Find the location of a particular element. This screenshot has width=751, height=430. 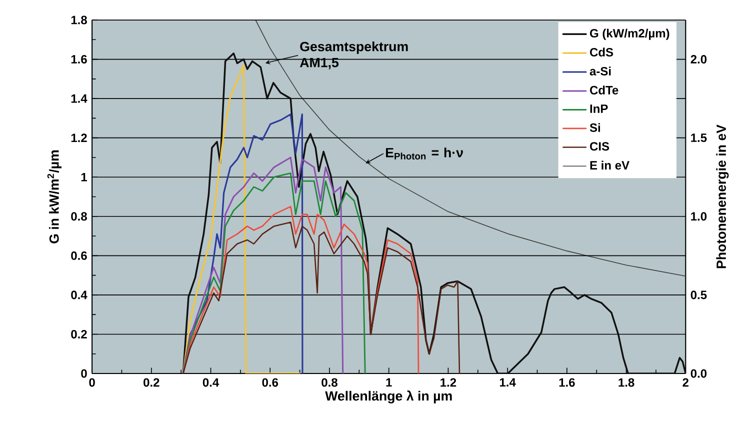

x-axis-title: Wellenlänge λ in µm is located at coordinates (388, 397).